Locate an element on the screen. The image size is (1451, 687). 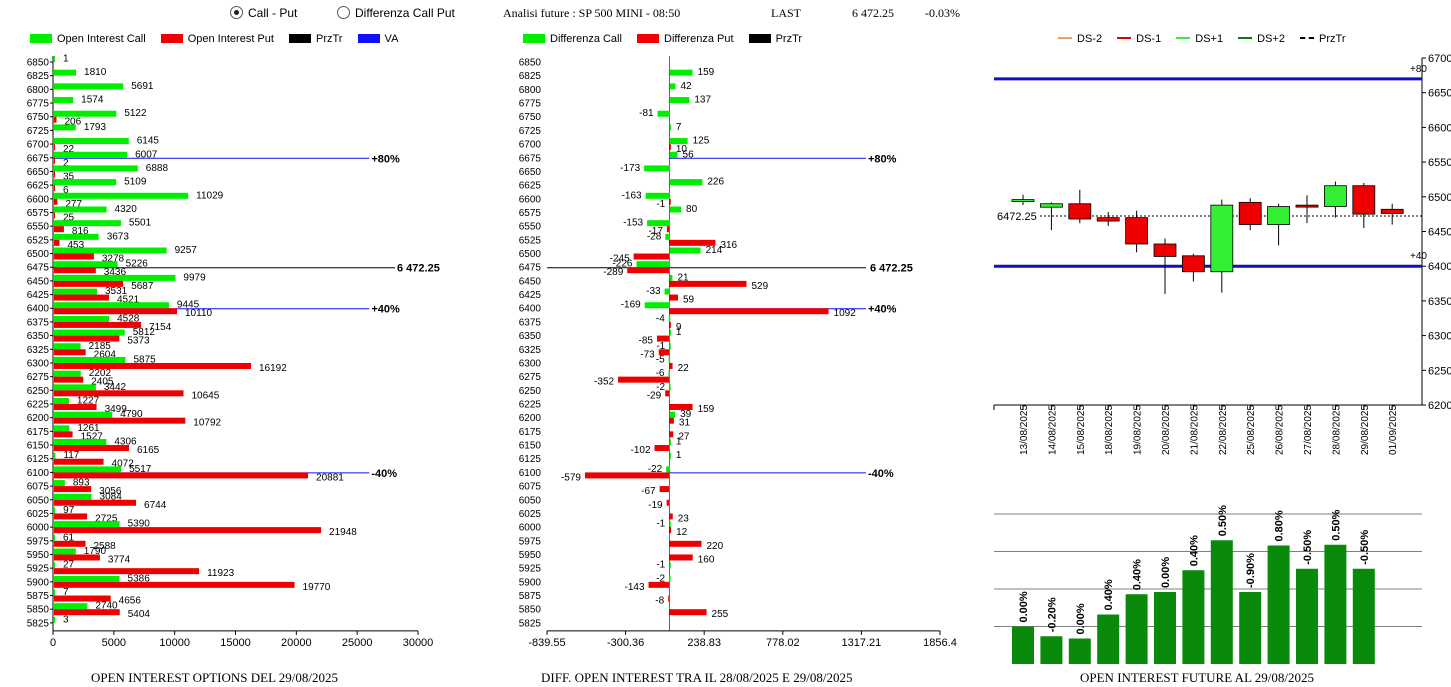
candle-y-tick-label: 6450 is located at coordinates (1439, 233).